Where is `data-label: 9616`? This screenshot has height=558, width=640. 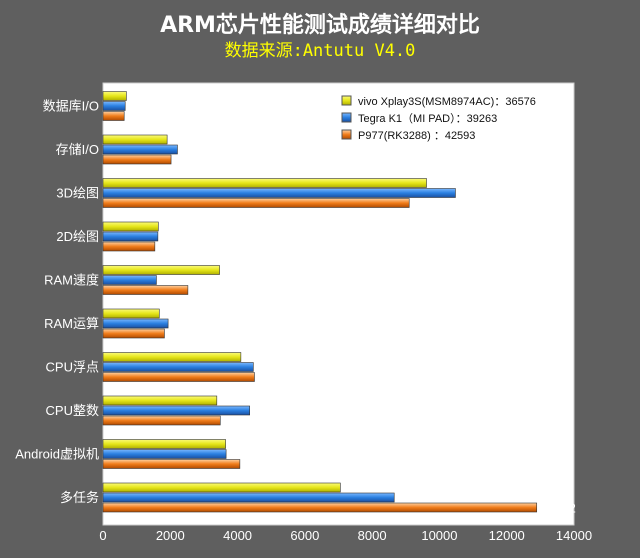 data-label: 9616 is located at coordinates (444, 183).